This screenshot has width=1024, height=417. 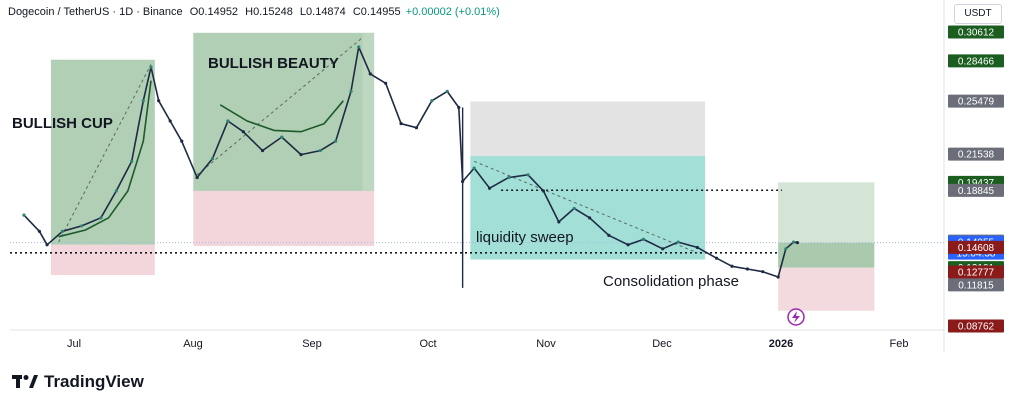 I want to click on price-label-text: 0.11815, so click(x=976, y=285).